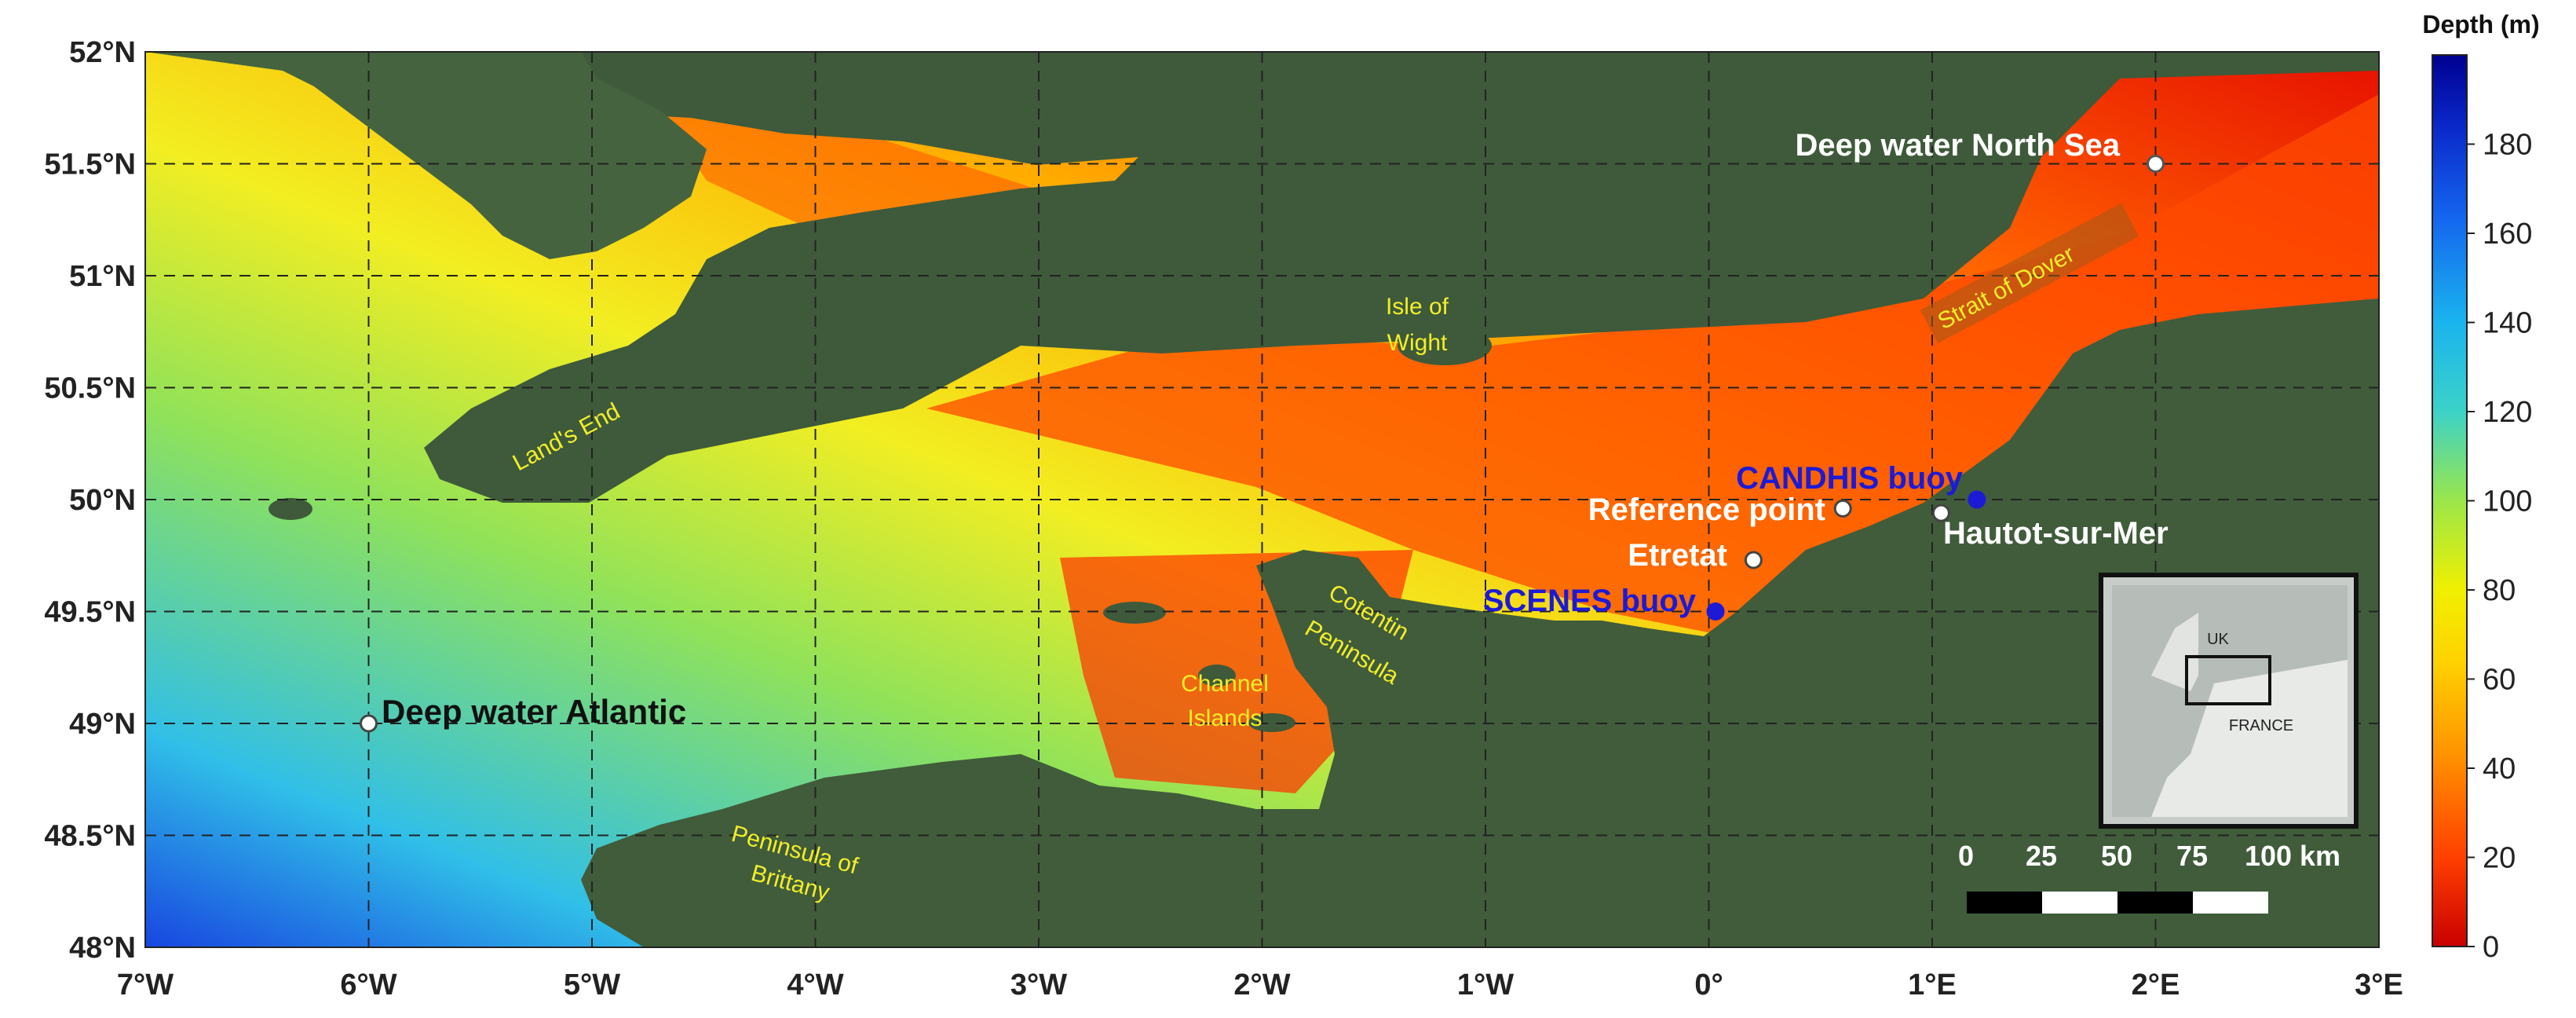 The height and width of the screenshot is (1018, 2576). Describe the element at coordinates (2156, 164) in the screenshot. I see `deep-water-north-sea-marker` at that location.